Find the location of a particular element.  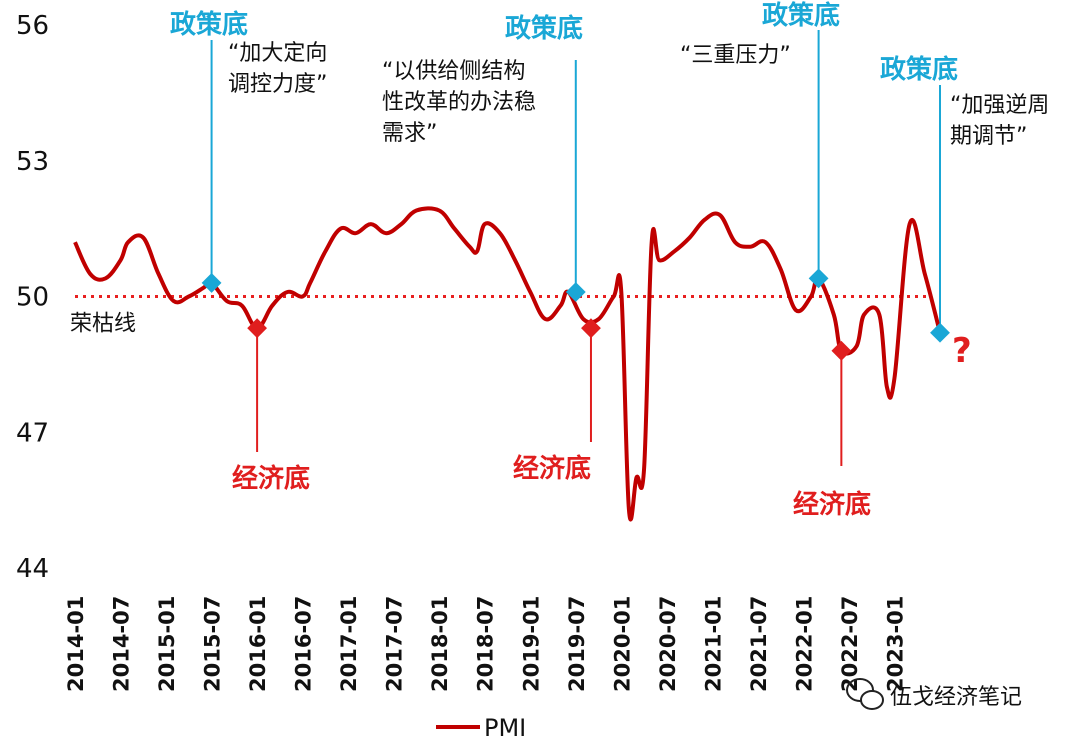

y-axis: 56 53 50 47 44 is located at coordinates (32, 297).